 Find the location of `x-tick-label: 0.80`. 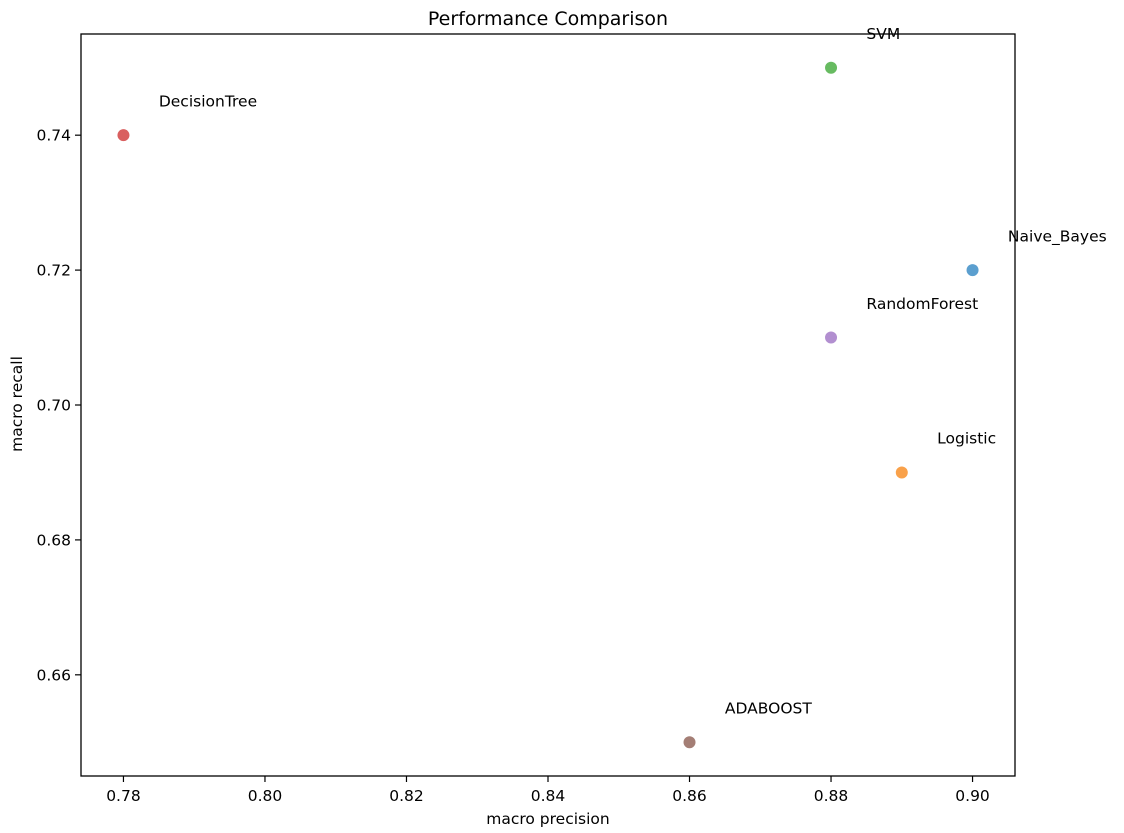

x-tick-label: 0.80 is located at coordinates (265, 796).